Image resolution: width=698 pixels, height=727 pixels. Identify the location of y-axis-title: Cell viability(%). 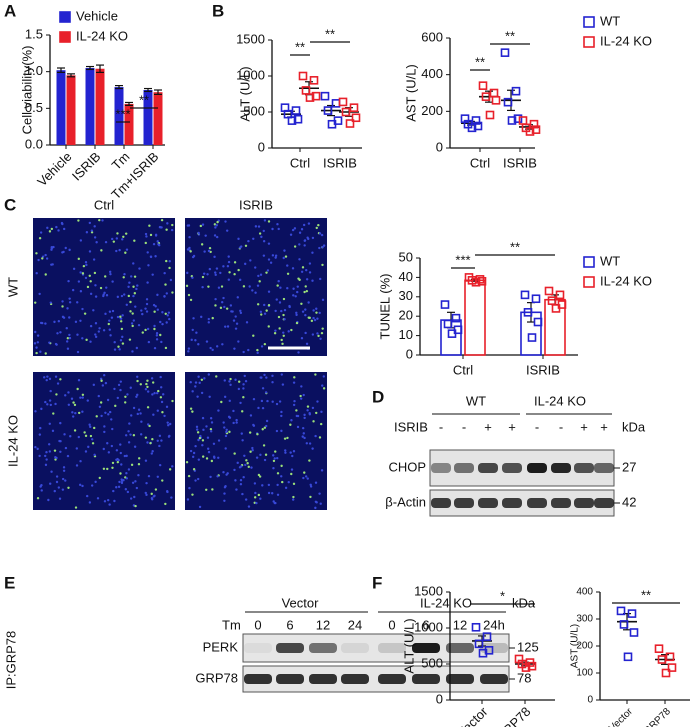
(26, 90).